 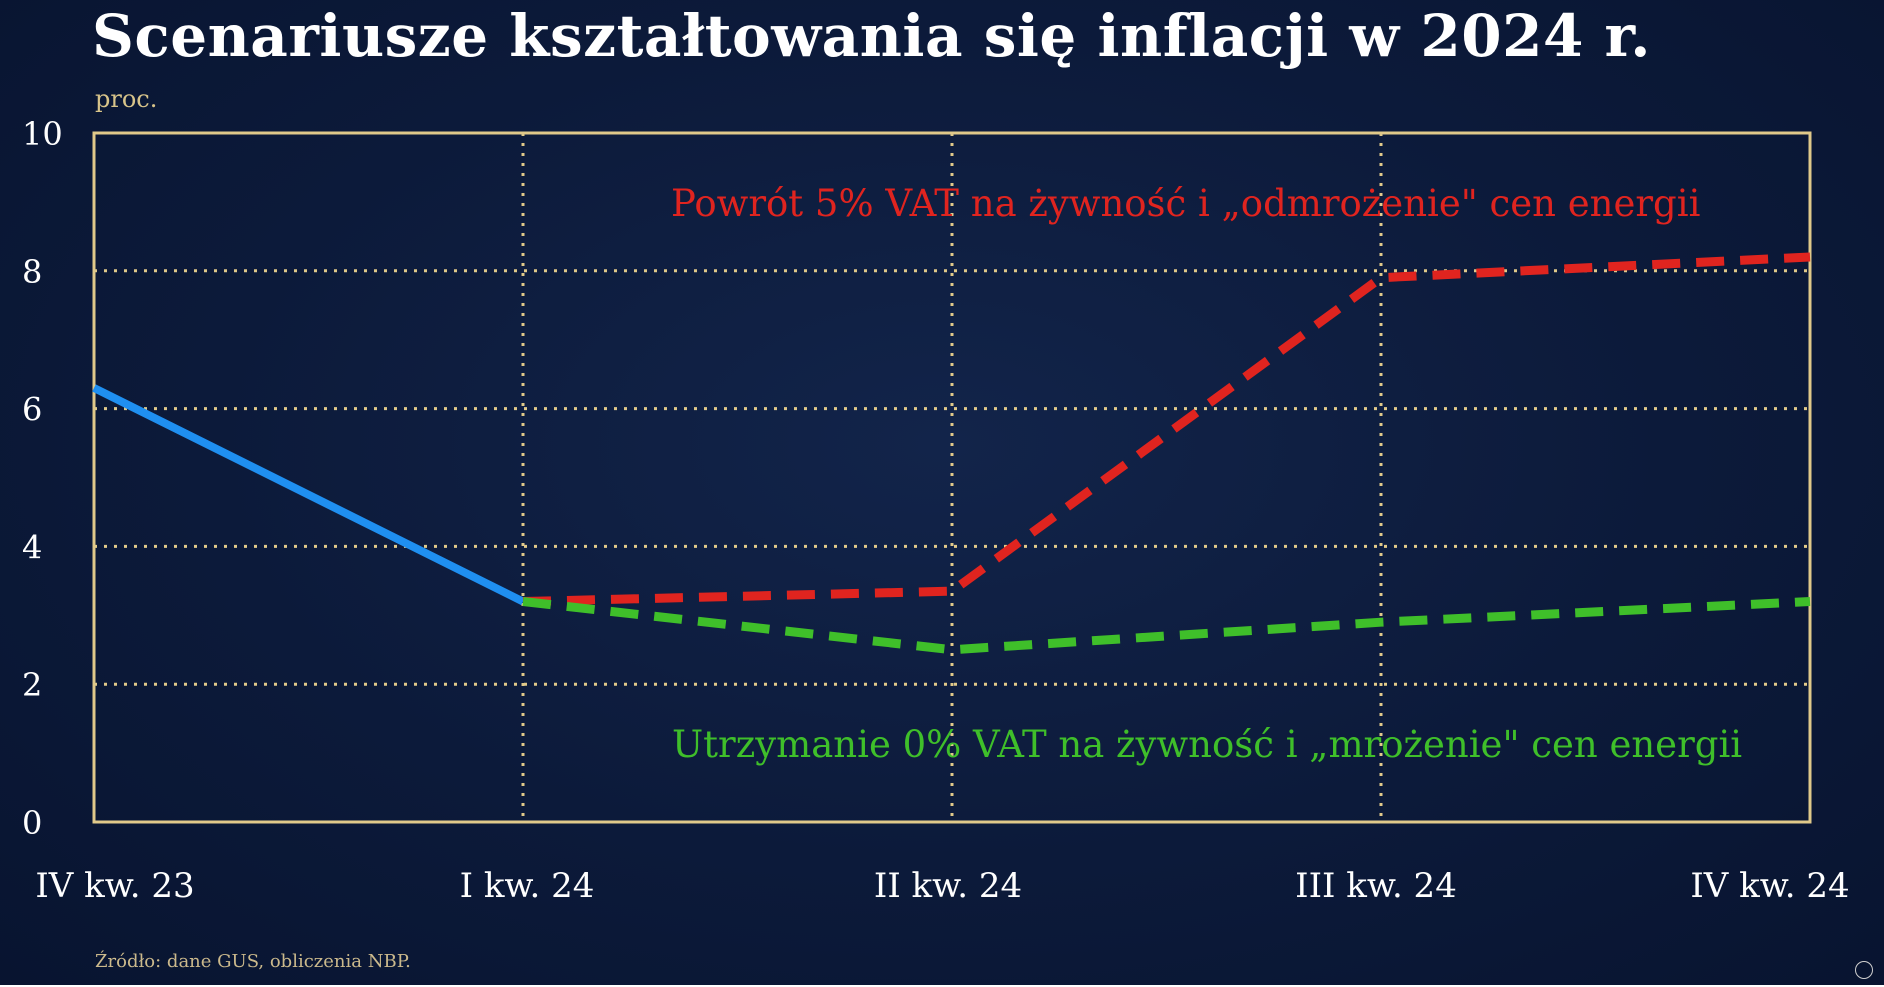 I want to click on x-tick-label: IV kw. 24, so click(x=1769, y=886).